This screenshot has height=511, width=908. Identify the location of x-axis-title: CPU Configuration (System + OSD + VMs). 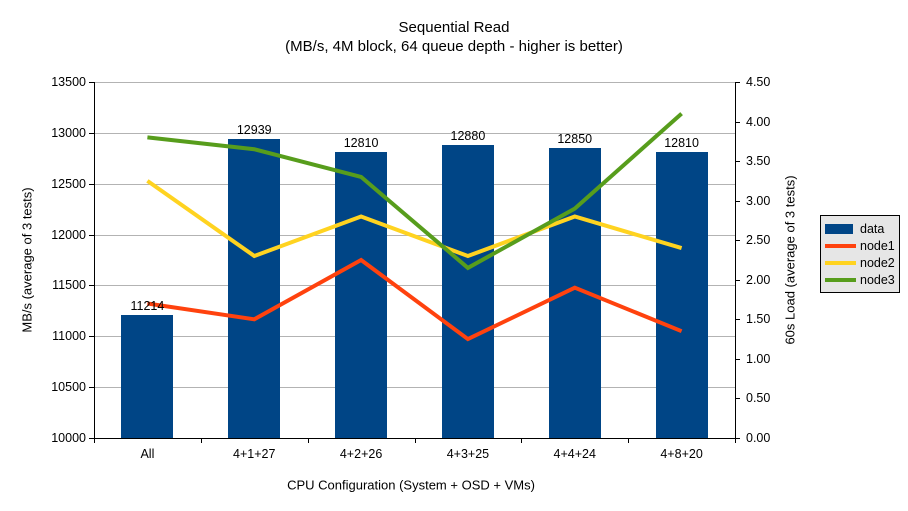
(411, 485).